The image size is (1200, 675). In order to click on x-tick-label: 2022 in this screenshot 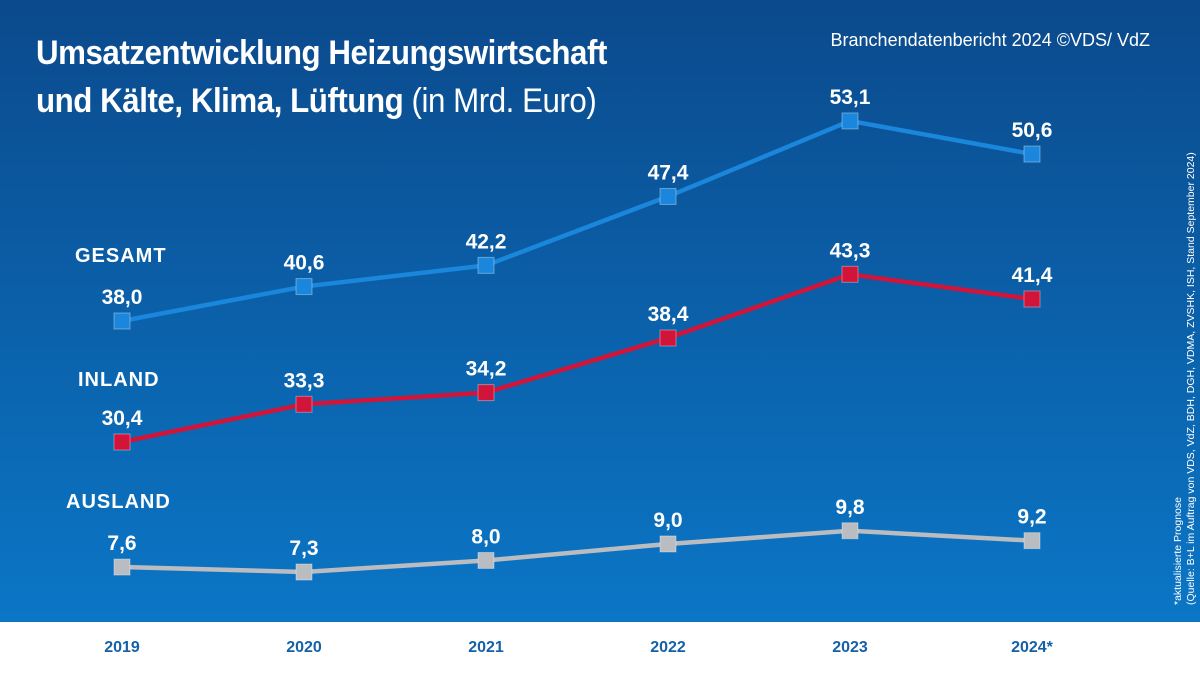, I will do `click(668, 647)`.